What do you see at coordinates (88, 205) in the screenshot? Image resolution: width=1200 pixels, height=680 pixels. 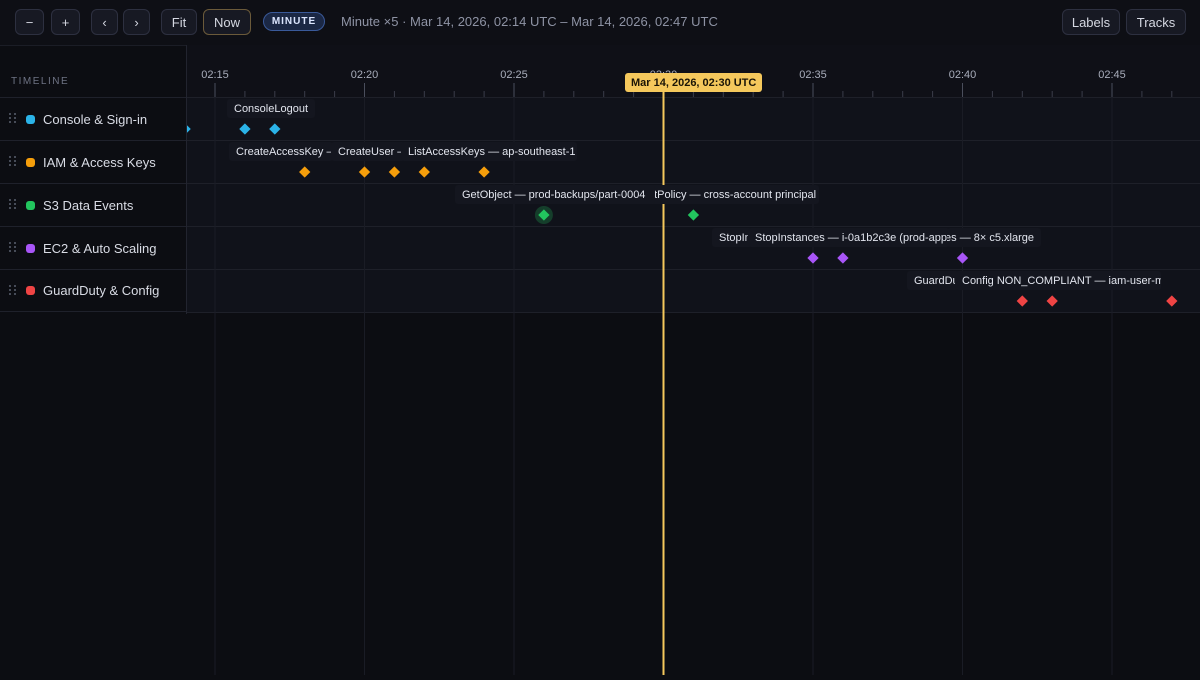 I see `track-label: S3 Data Events` at bounding box center [88, 205].